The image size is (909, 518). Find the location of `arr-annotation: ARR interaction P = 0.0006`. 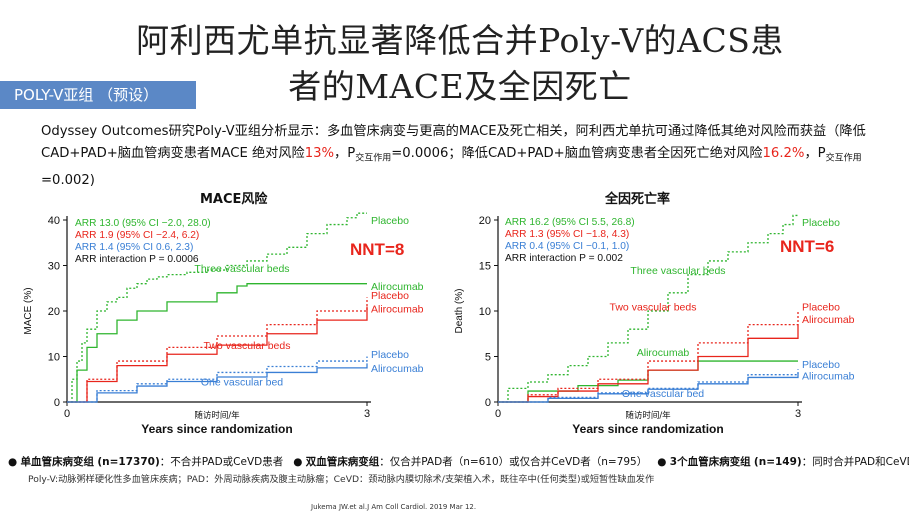

arr-annotation: ARR interaction P = 0.0006 is located at coordinates (137, 259).